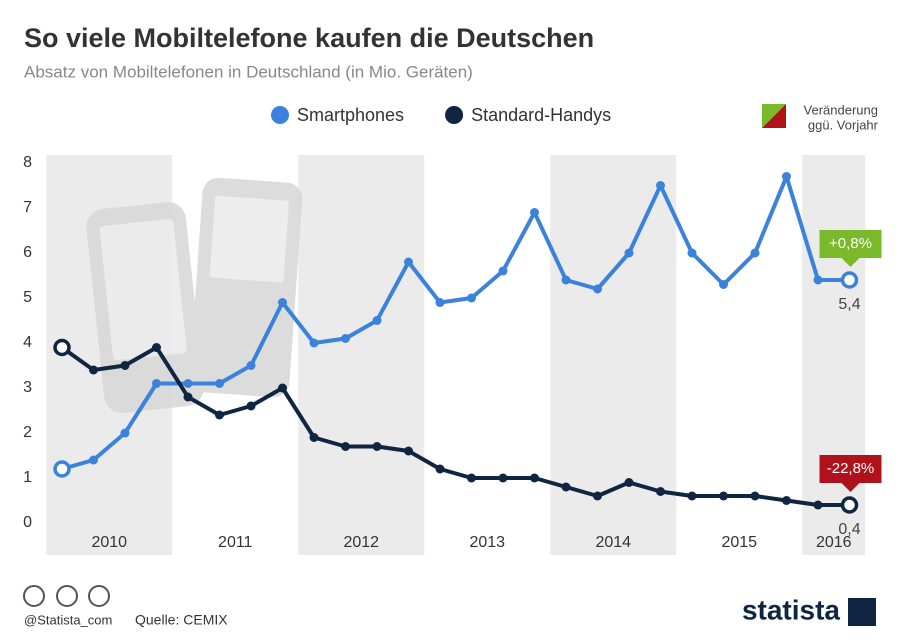  Describe the element at coordinates (68, 619) in the screenshot. I see `handle: @Statista_com` at that location.